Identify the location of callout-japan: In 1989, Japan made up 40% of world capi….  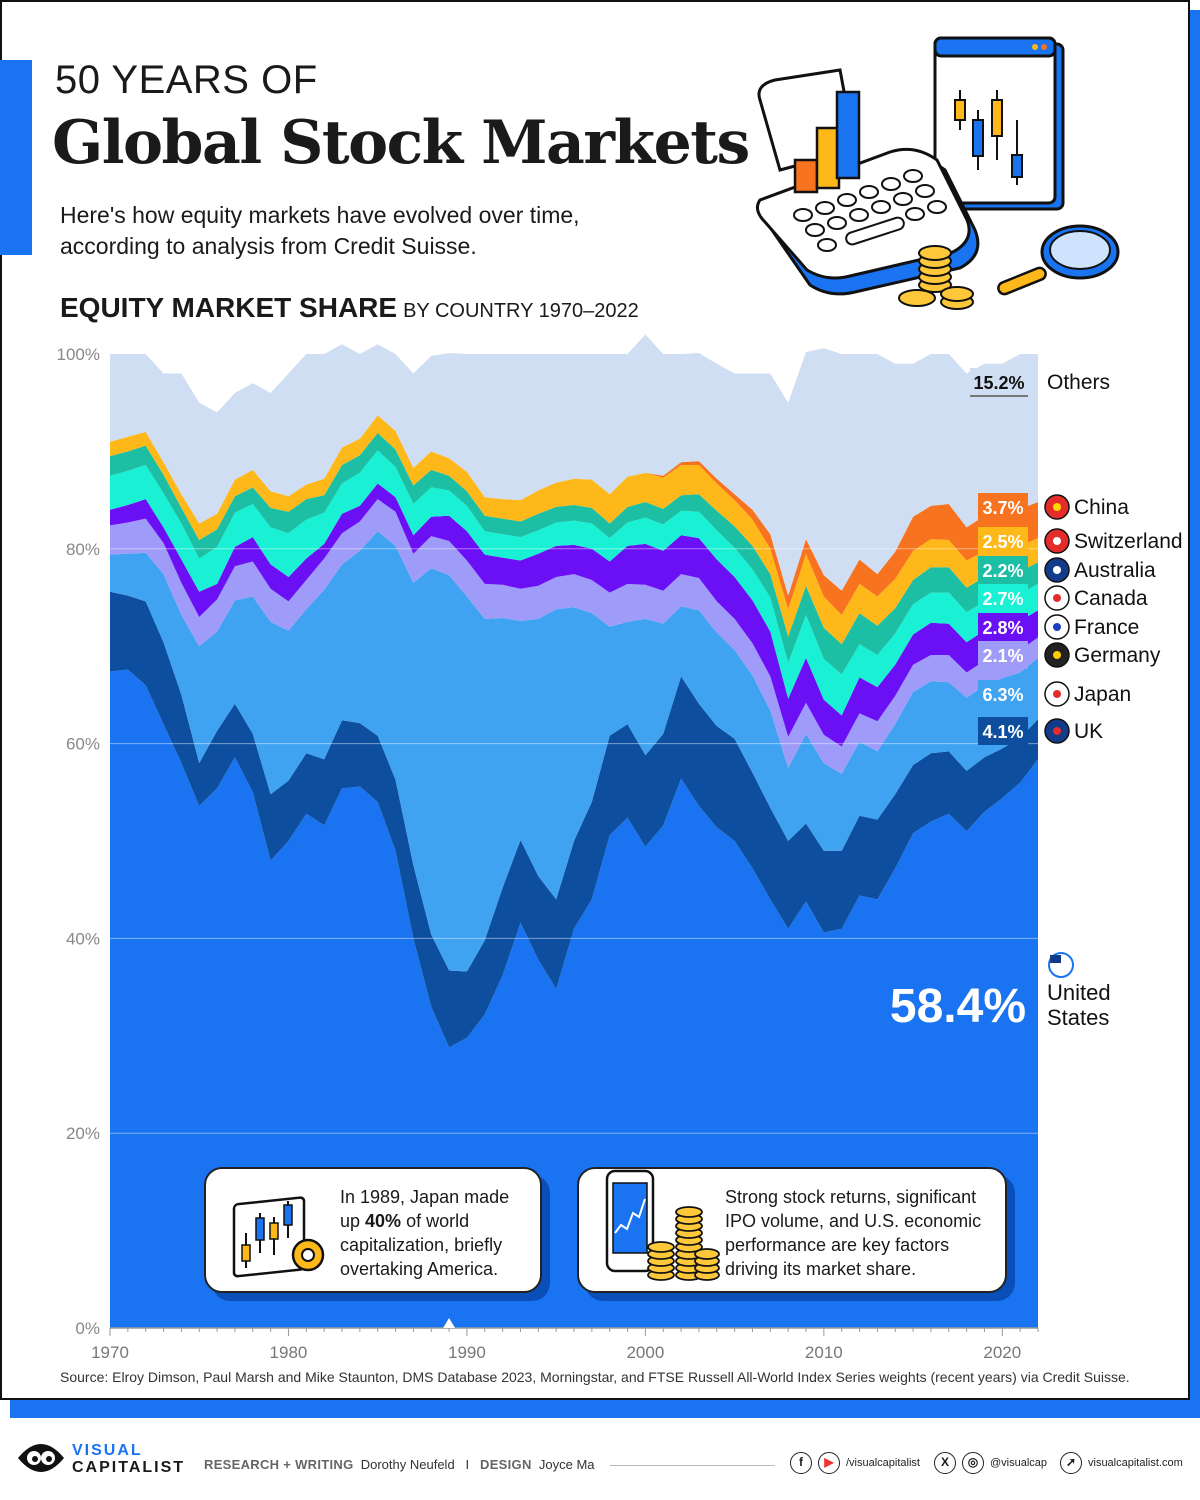
(373, 1230).